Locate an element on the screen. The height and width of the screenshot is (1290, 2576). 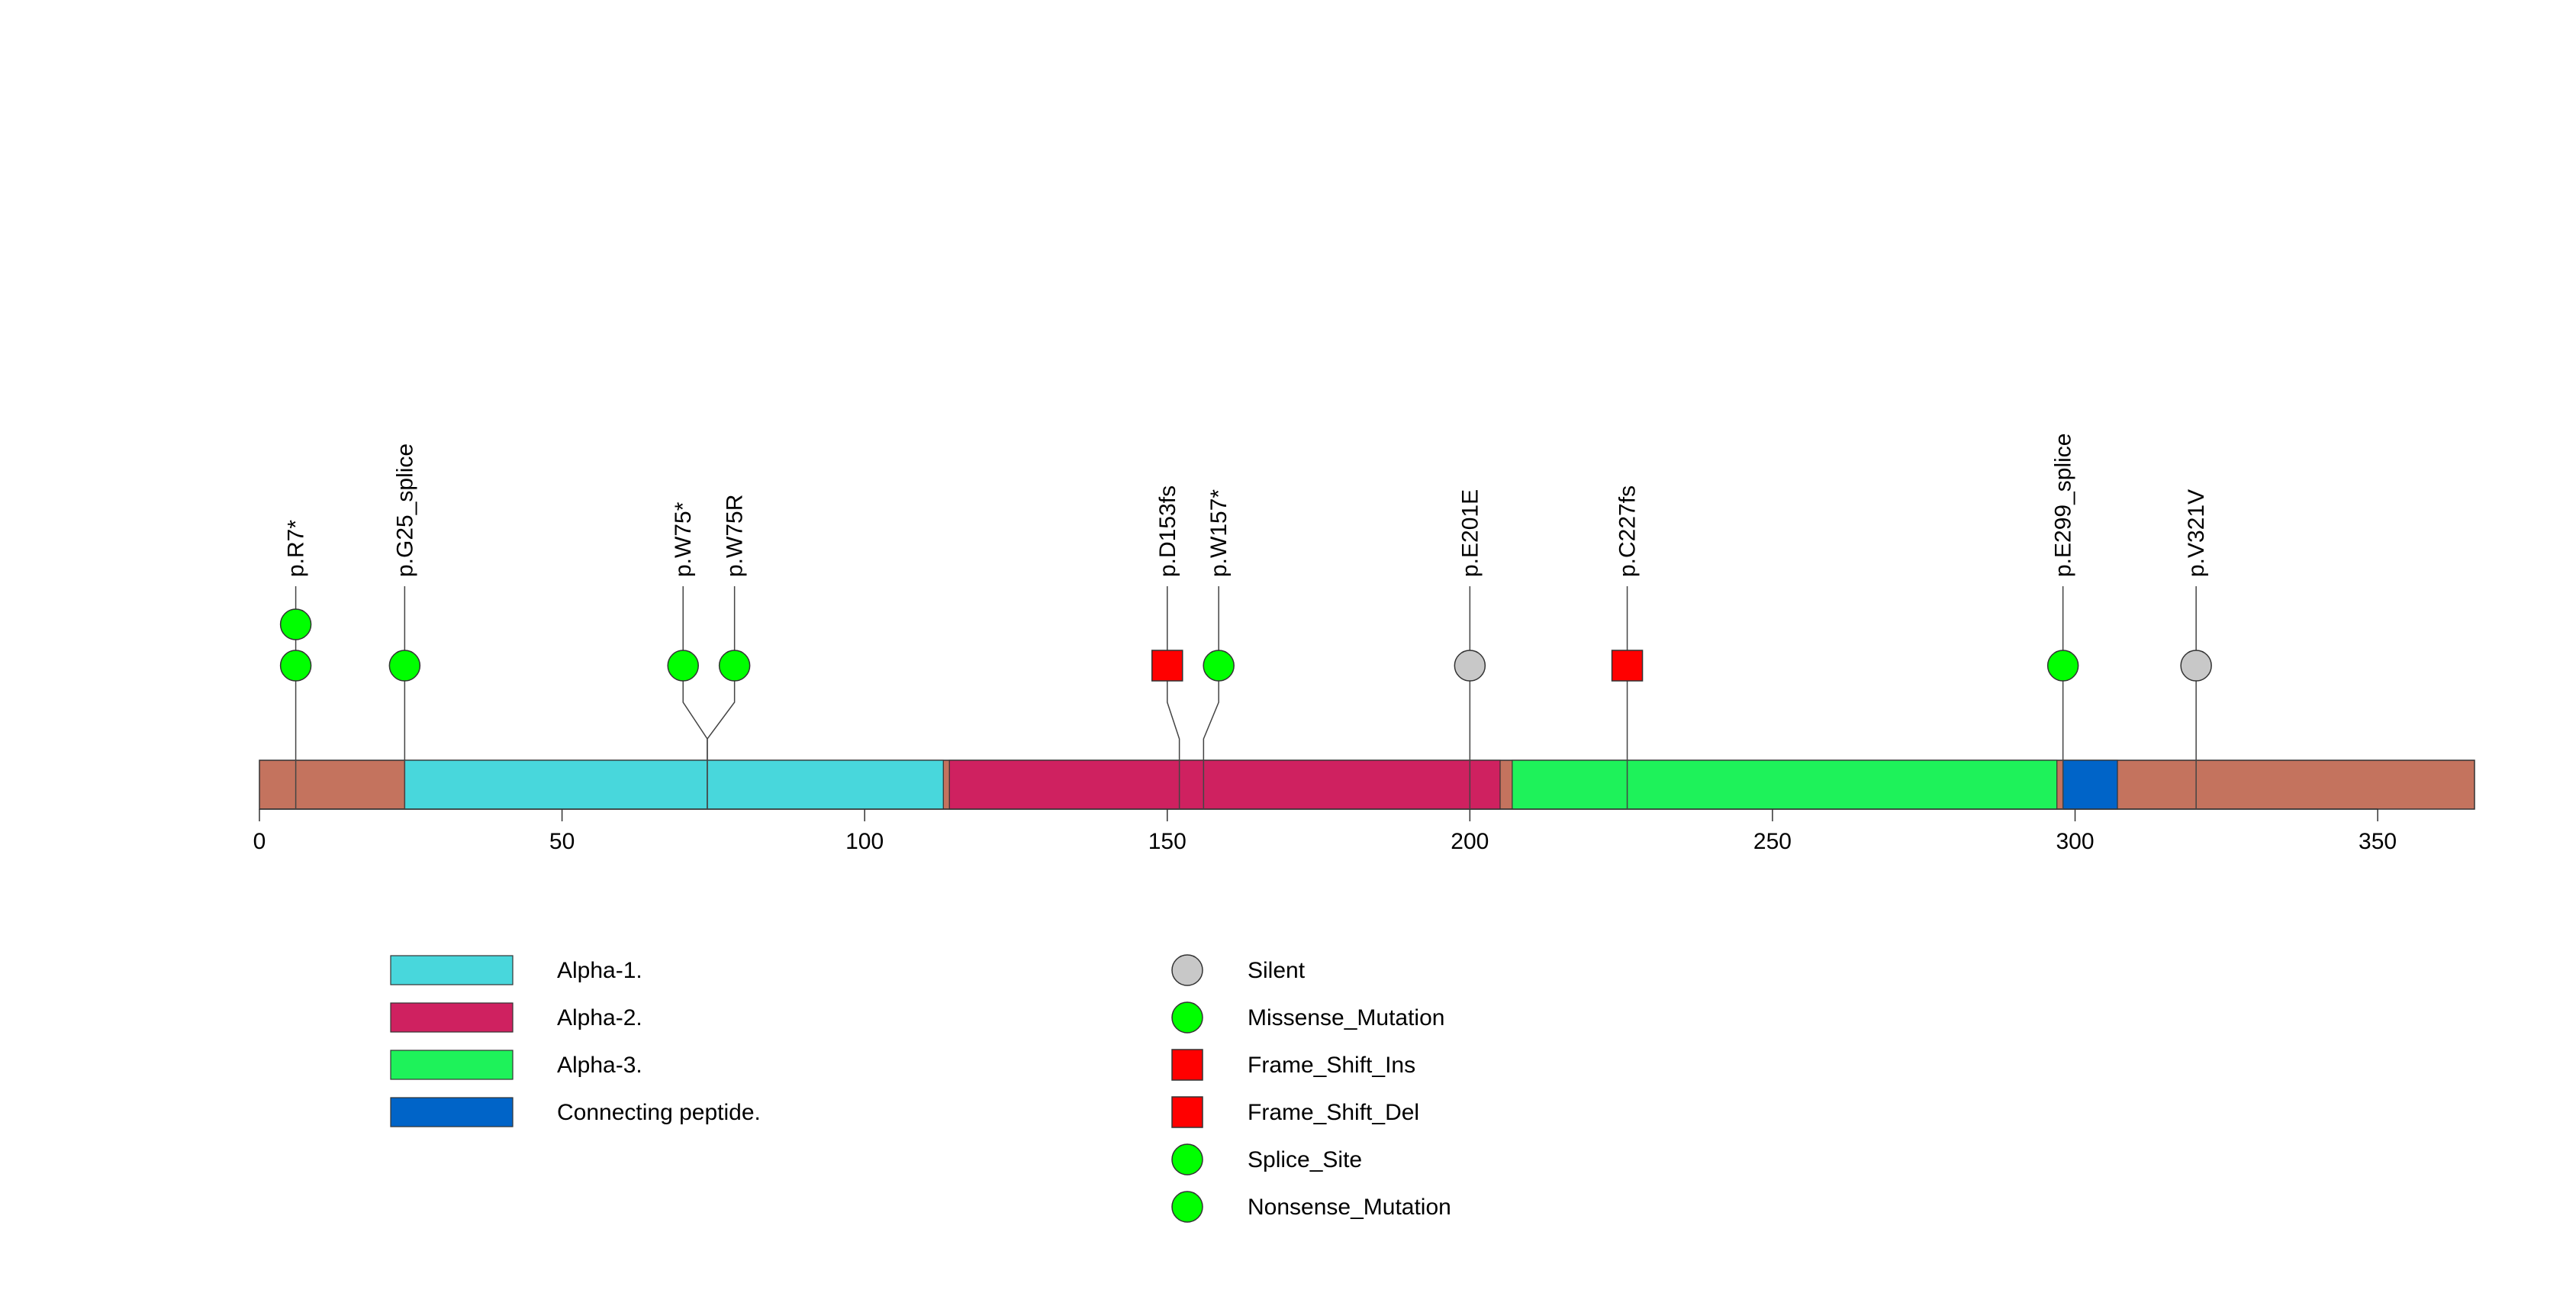
mutation-stems is located at coordinates (1246, 697).